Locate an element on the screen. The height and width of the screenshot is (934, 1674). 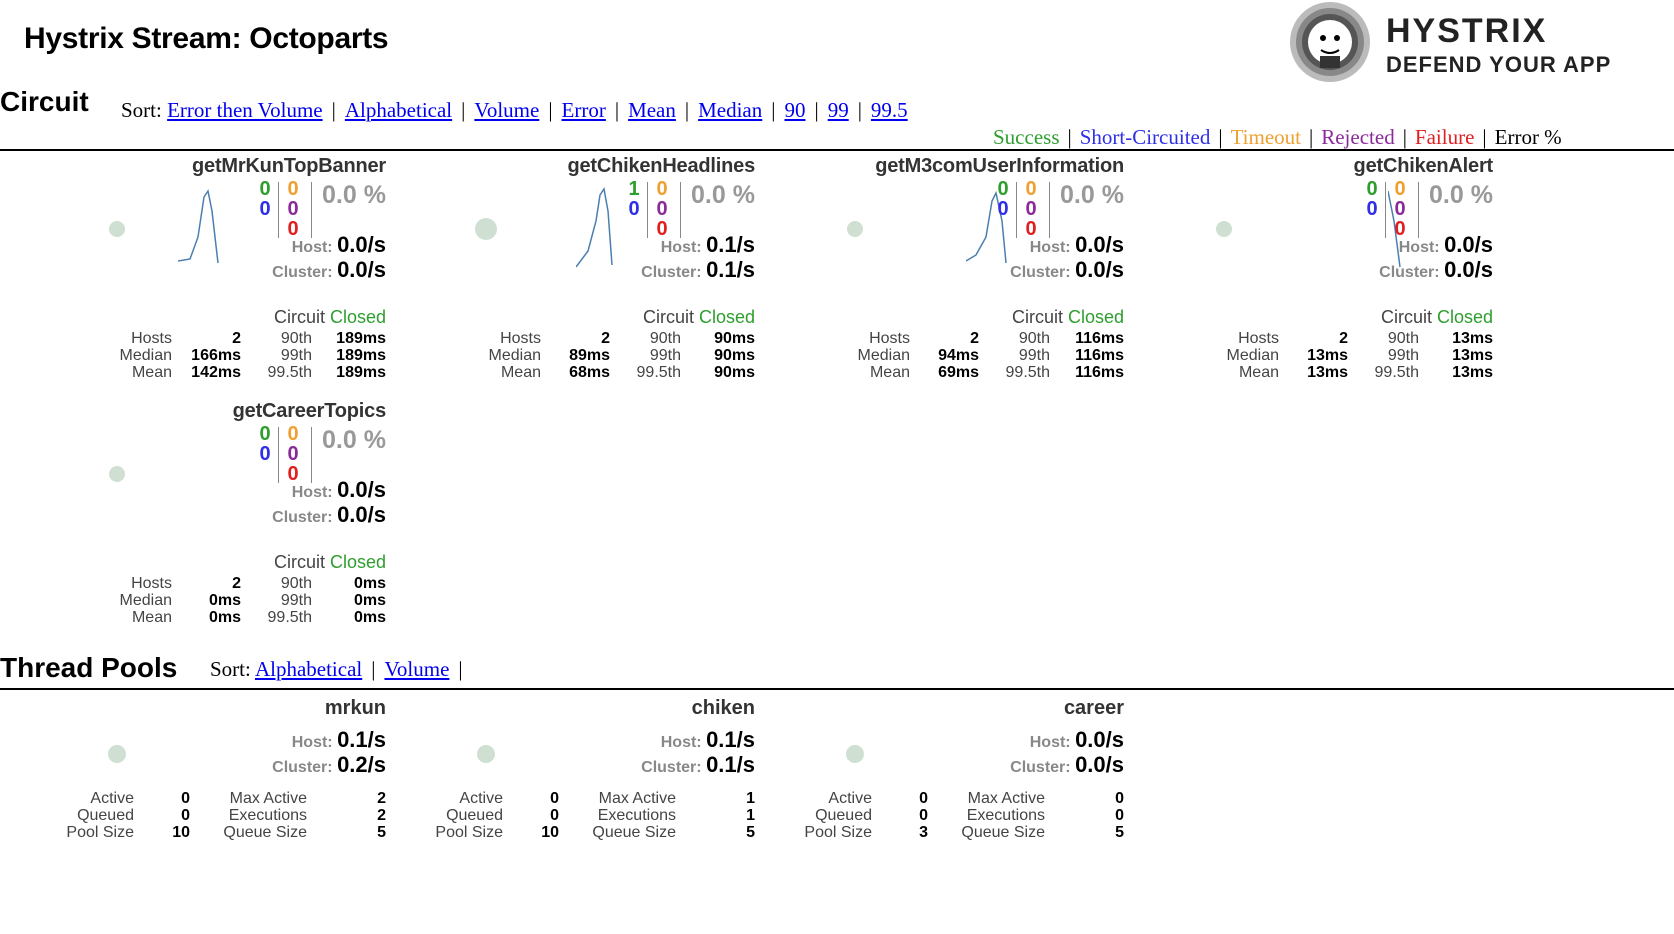
circuit-sort-mean: Mean is located at coordinates (652, 110).